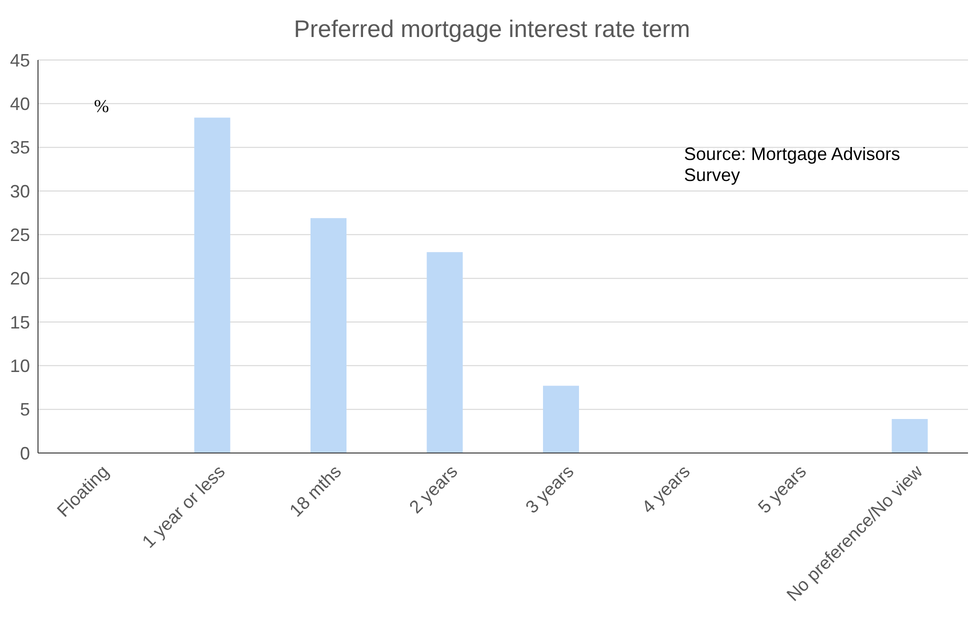 The height and width of the screenshot is (637, 976). Describe the element at coordinates (793, 165) in the screenshot. I see `annotation: Source: Mortgage Advisors Survey` at that location.